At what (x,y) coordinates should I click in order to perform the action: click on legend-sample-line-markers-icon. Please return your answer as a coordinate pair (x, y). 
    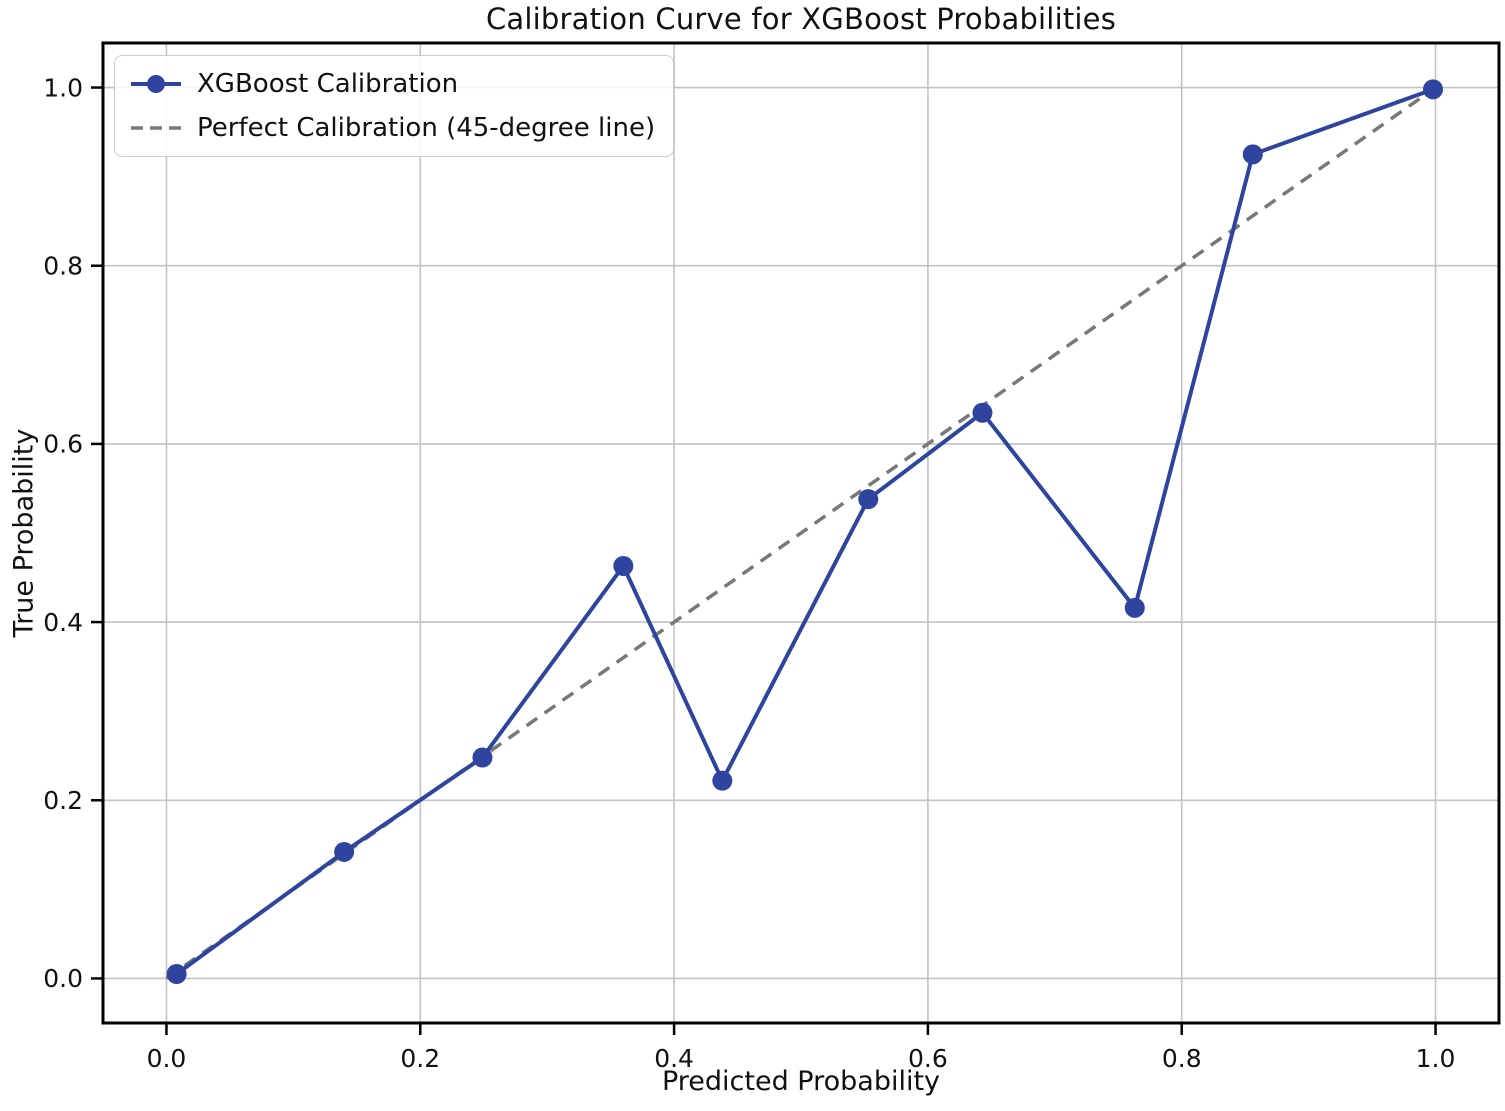
    Looking at the image, I should click on (156, 84).